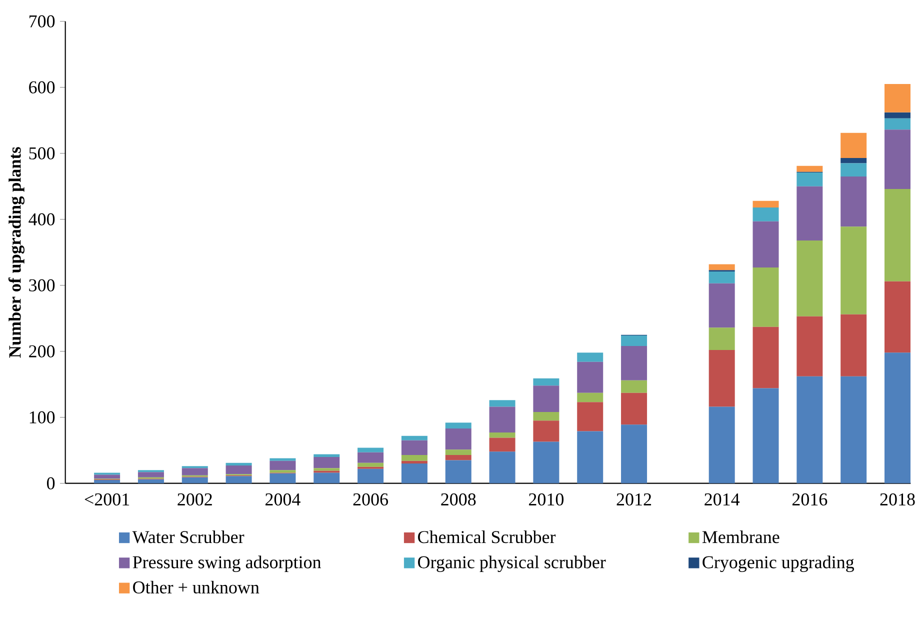  I want to click on y-tick-label: 300, so click(42, 285).